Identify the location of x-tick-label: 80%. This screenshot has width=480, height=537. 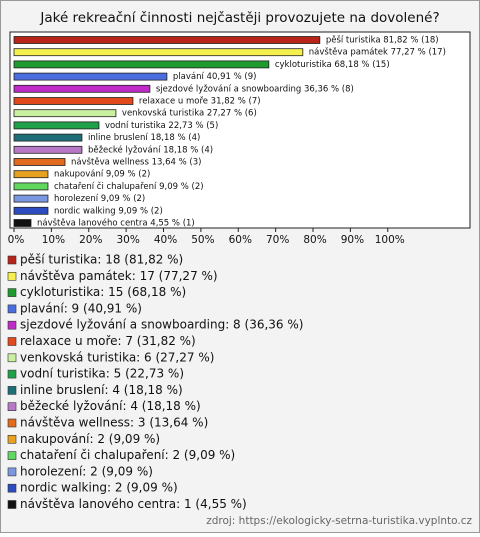
(314, 240).